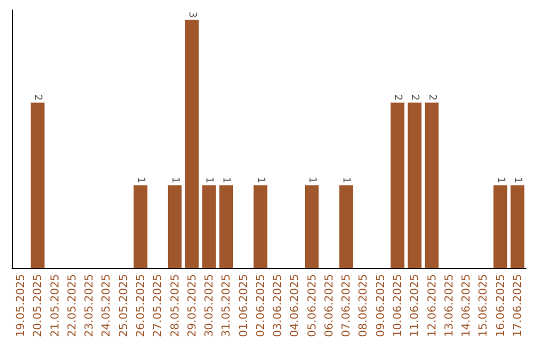 Image resolution: width=540 pixels, height=340 pixels. Describe the element at coordinates (71, 305) in the screenshot. I see `x-tick-label: 22.05.2025` at that location.